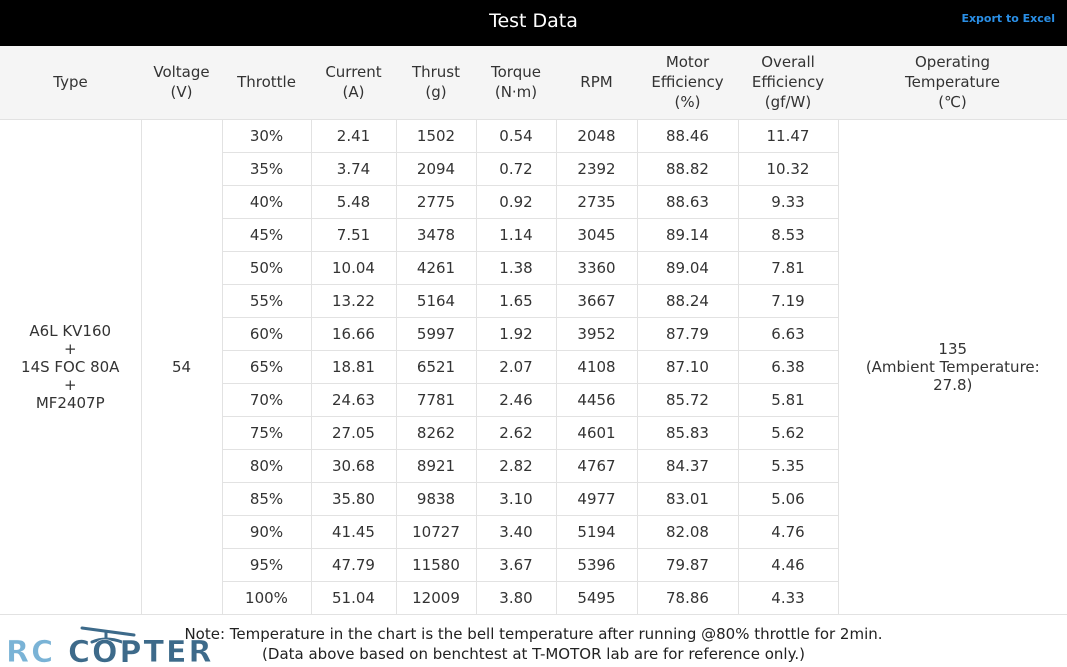  I want to click on table-row: 65% 18.81 6521 2.07 4108 87.10 6.38, so click(533, 366).